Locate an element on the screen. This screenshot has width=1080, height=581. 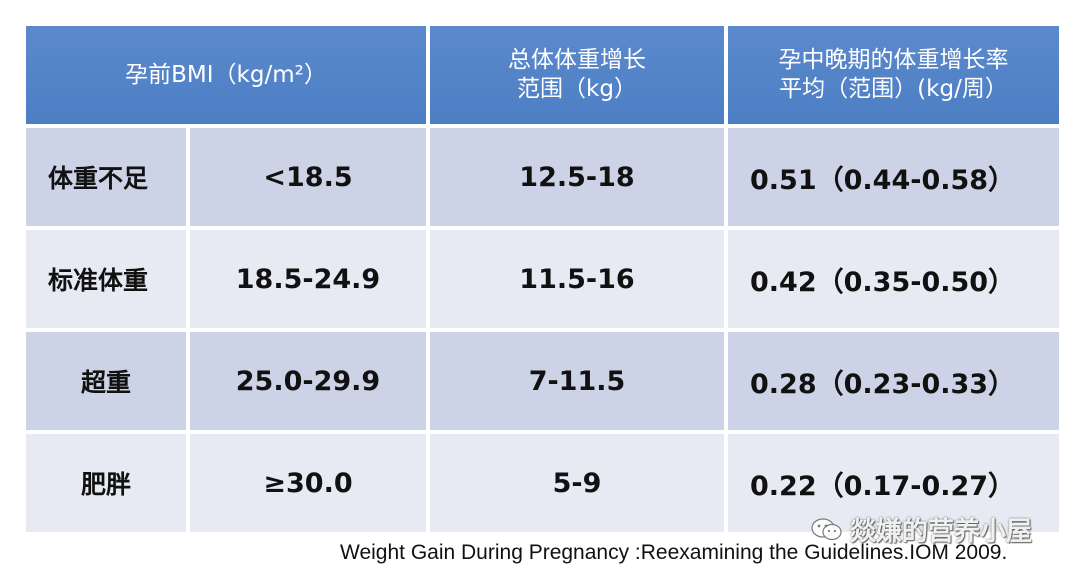
row-category: 标准体重 is located at coordinates (106, 279).